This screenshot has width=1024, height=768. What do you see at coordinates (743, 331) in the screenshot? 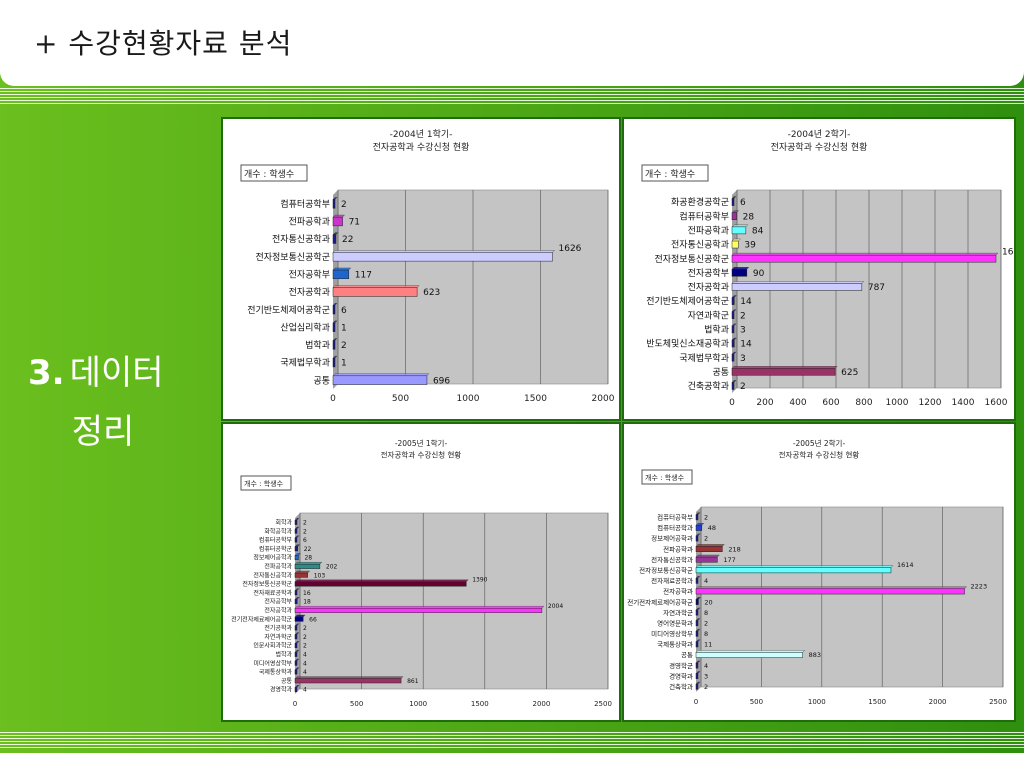
I see `data-label: 3` at bounding box center [743, 331].